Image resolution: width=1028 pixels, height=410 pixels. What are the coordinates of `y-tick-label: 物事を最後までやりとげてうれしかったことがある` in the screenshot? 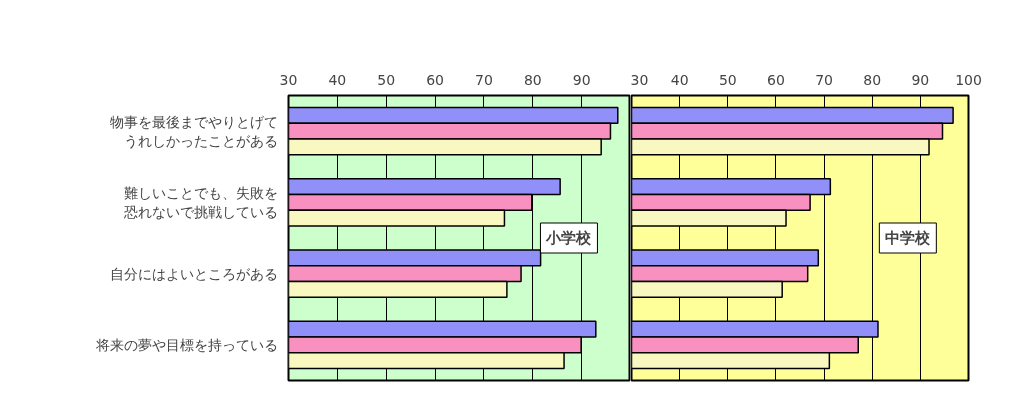 It's located at (193, 131).